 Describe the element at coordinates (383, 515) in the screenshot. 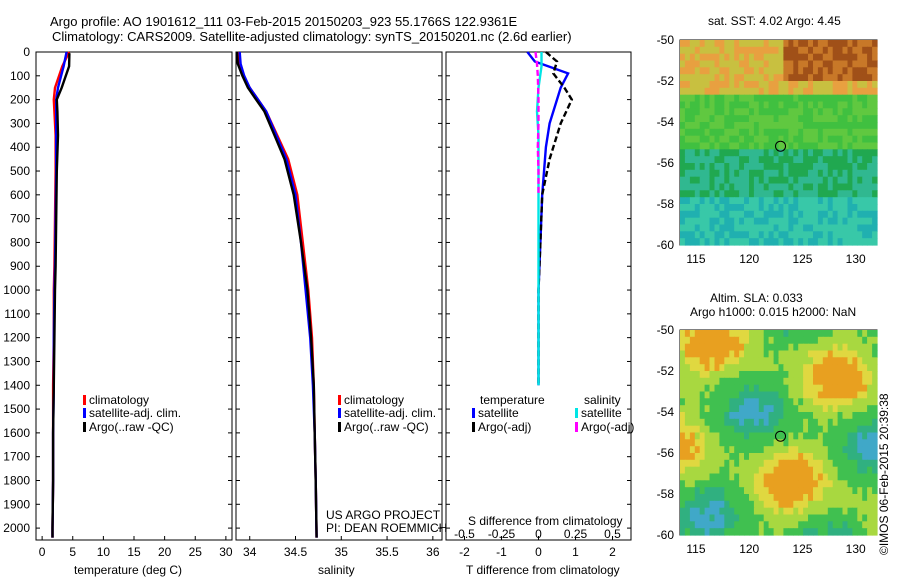

I see `project-credit: US ARGO PROJECT` at that location.